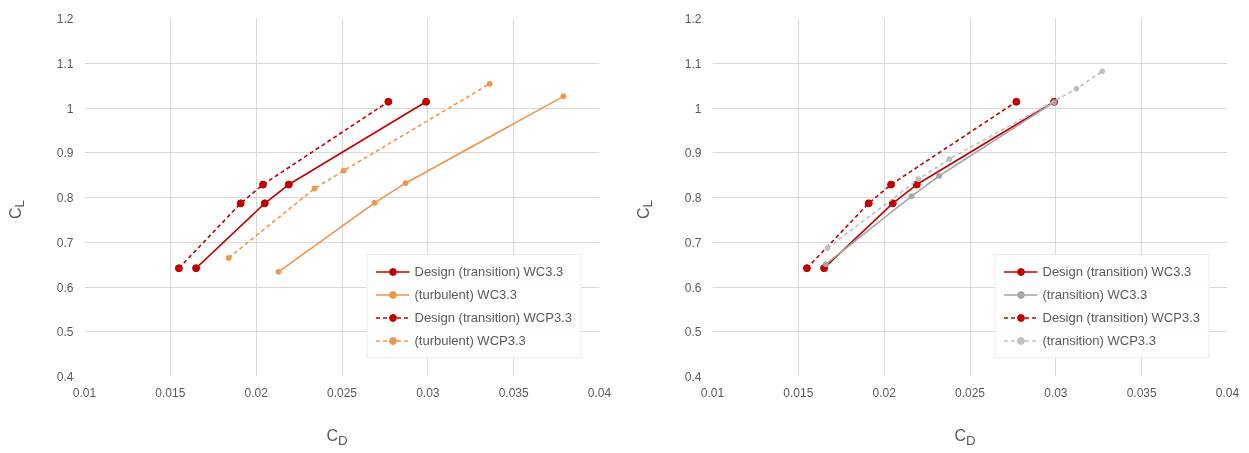 Image resolution: width=1249 pixels, height=453 pixels. Describe the element at coordinates (466, 294) in the screenshot. I see `legend-label: (turbulent) WC3.3` at that location.